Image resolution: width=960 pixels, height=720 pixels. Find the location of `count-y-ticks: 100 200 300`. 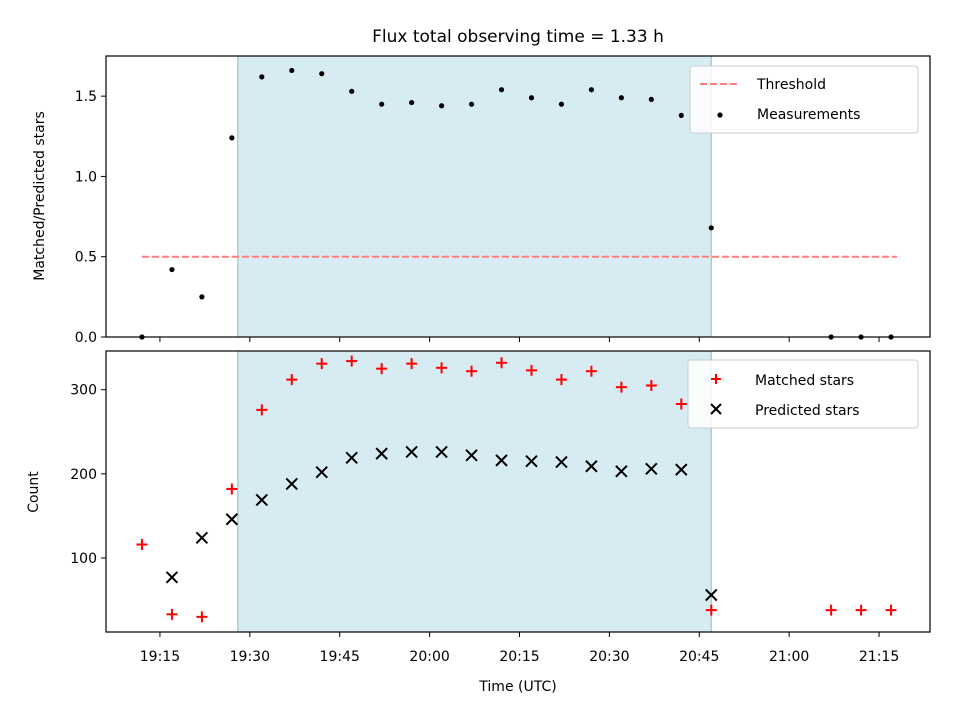

count-y-ticks: 100 200 300 is located at coordinates (88, 475).